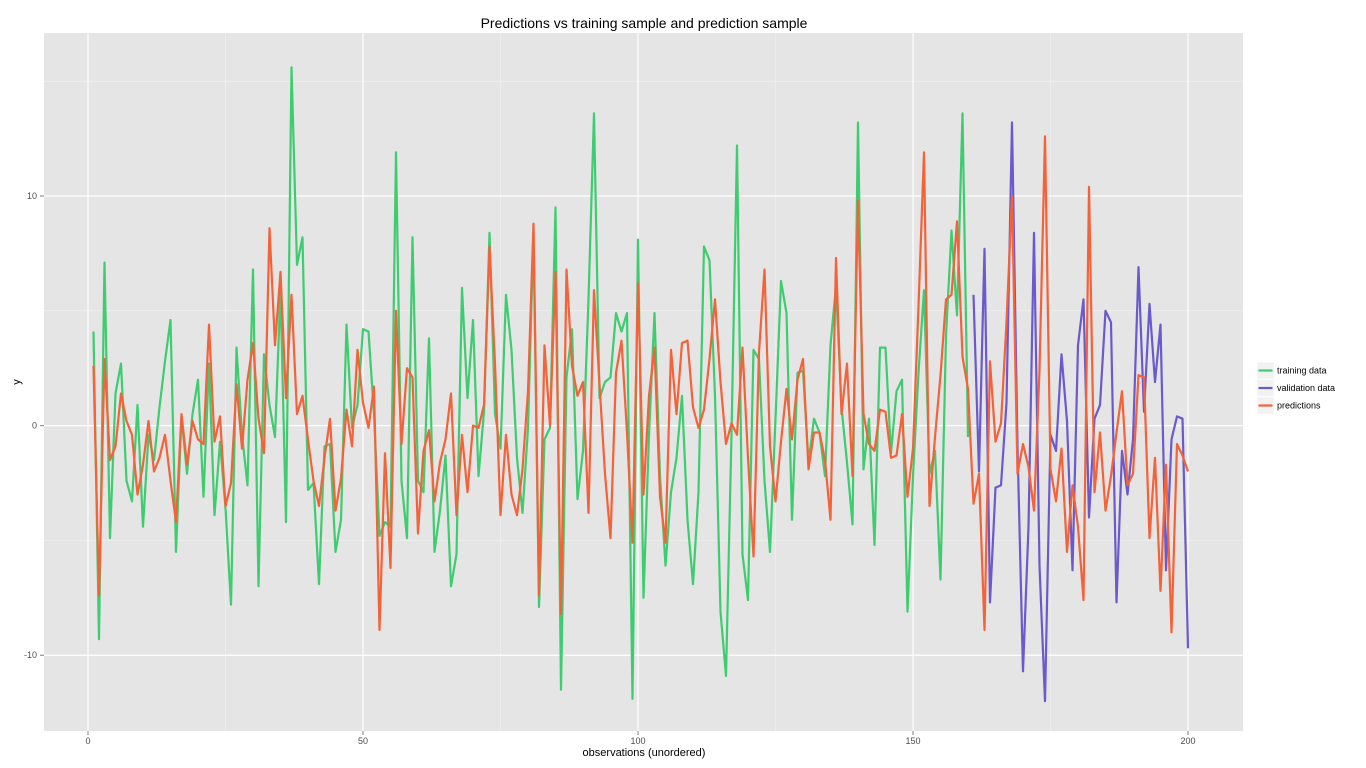 The image size is (1366, 768). I want to click on legend: training data validation data predictions, so click(1295, 388).